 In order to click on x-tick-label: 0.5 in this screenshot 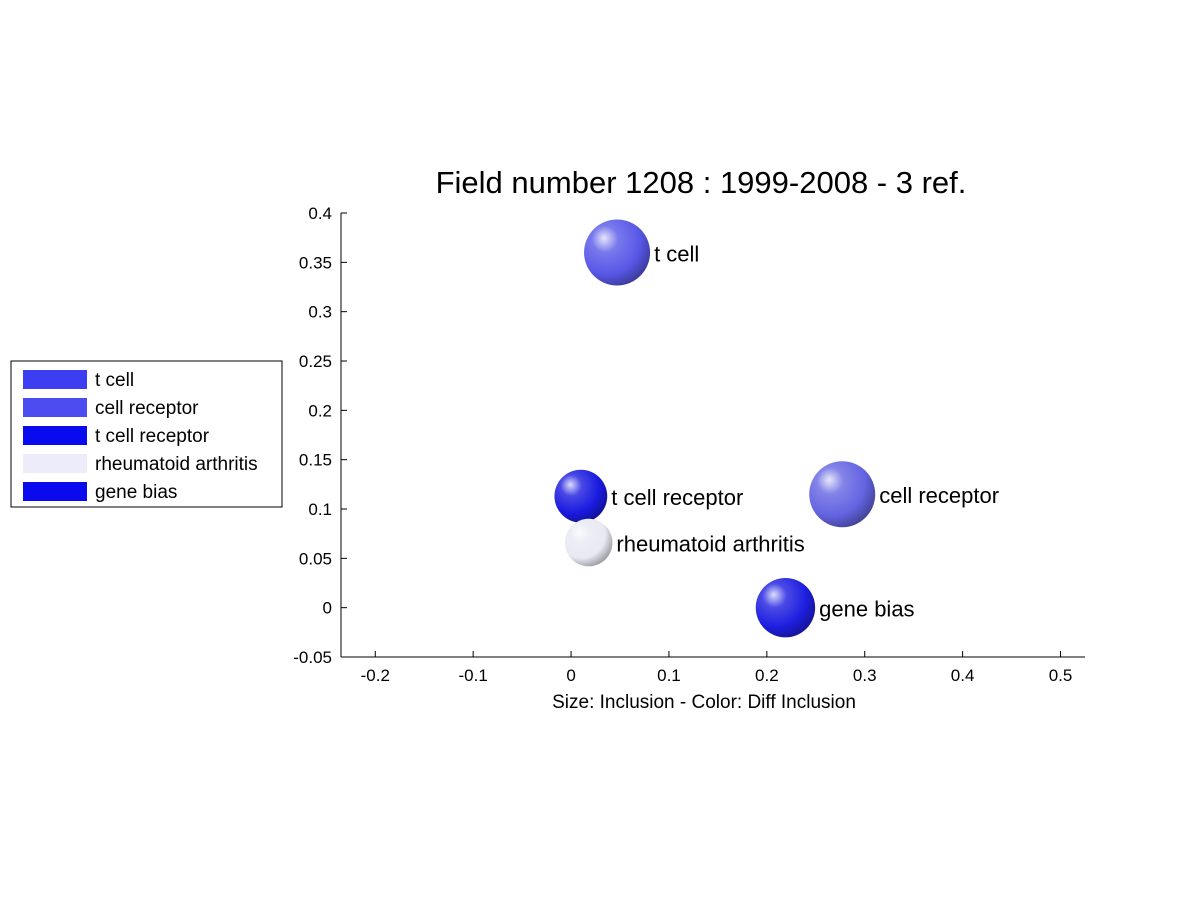, I will do `click(1061, 675)`.